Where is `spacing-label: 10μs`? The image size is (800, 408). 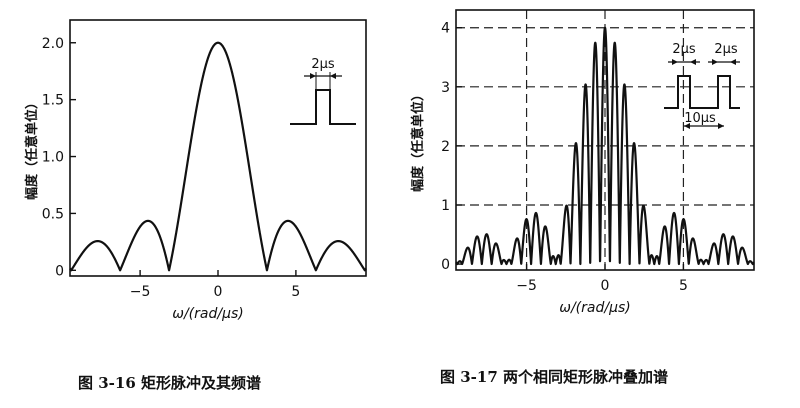
spacing-label: 10μs is located at coordinates (700, 118).